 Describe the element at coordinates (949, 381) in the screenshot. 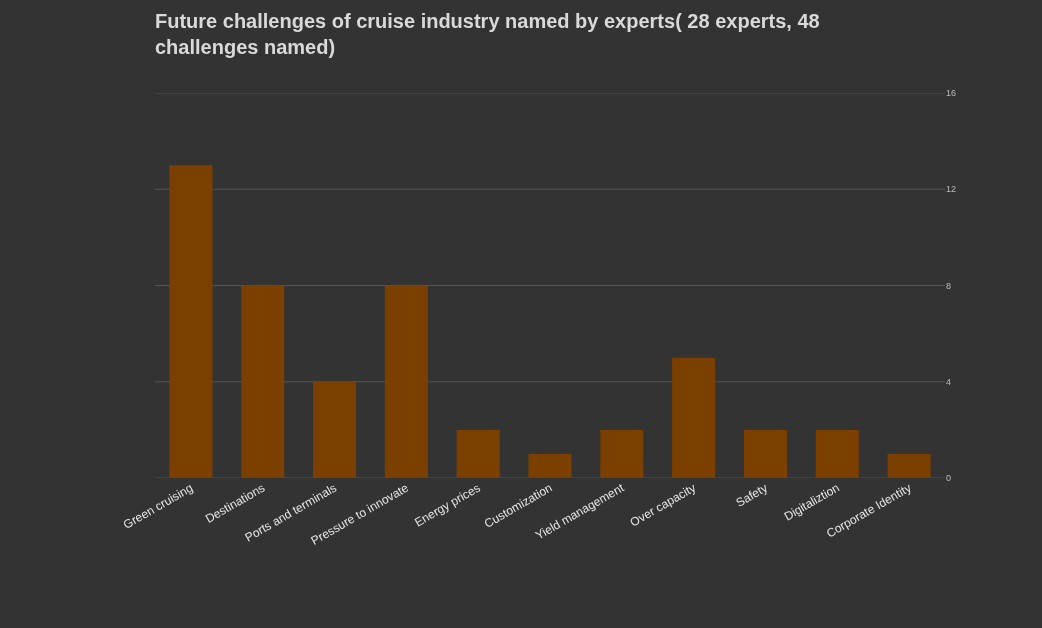

I see `y-tick-label: 4` at that location.